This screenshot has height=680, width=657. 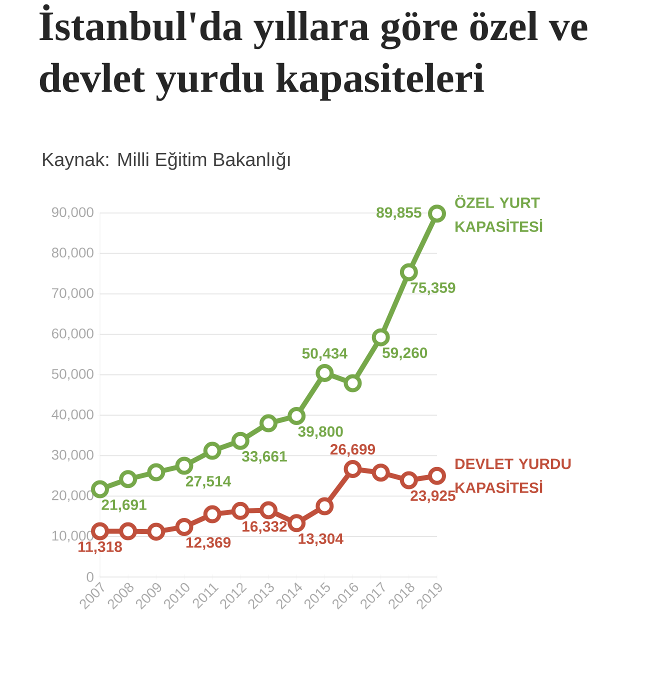 What do you see at coordinates (353, 450) in the screenshot?
I see `data-label: 26,699` at bounding box center [353, 450].